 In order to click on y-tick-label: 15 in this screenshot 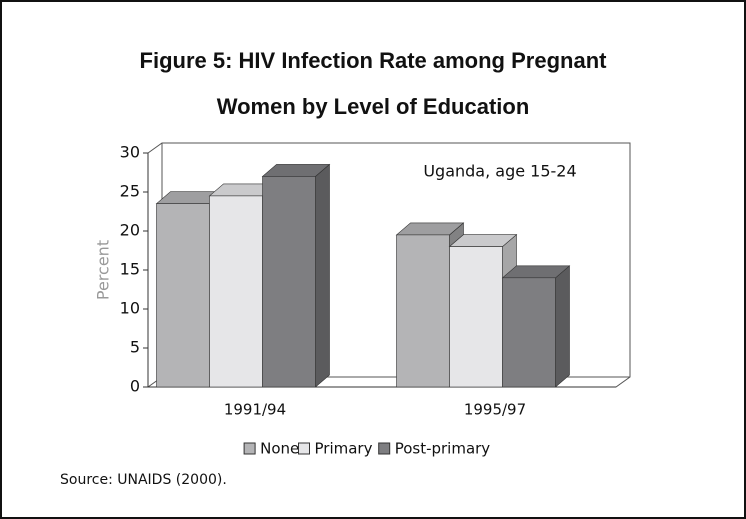, I will do `click(130, 269)`.